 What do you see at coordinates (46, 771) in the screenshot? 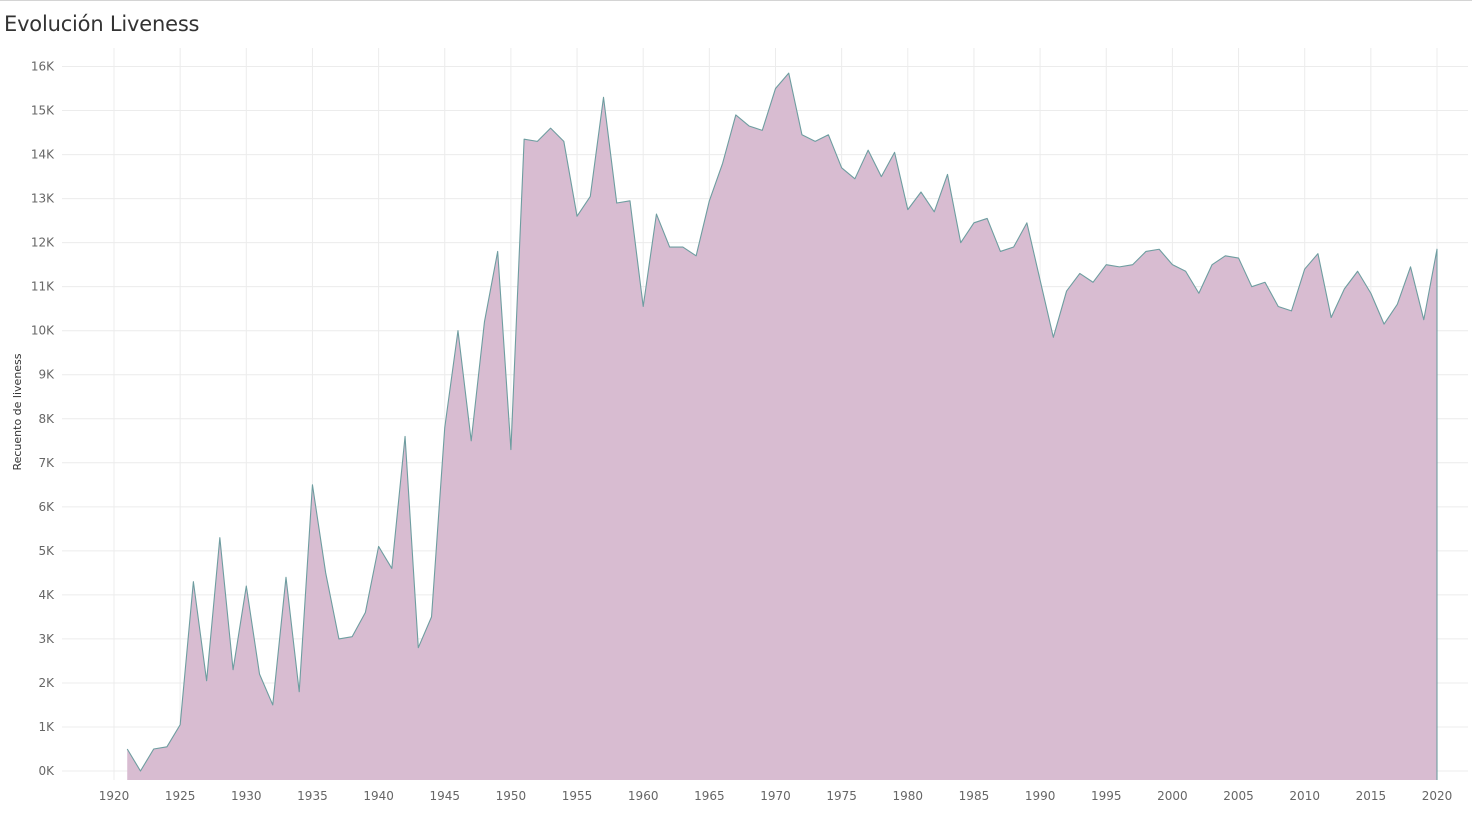
I see `y-tick-label: 0K` at bounding box center [46, 771].